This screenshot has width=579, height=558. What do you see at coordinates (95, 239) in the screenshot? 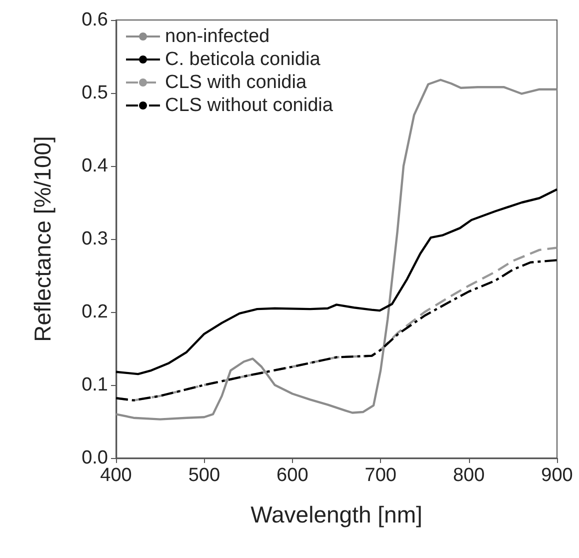
I see `y-tick-label: 0.3` at bounding box center [95, 239].